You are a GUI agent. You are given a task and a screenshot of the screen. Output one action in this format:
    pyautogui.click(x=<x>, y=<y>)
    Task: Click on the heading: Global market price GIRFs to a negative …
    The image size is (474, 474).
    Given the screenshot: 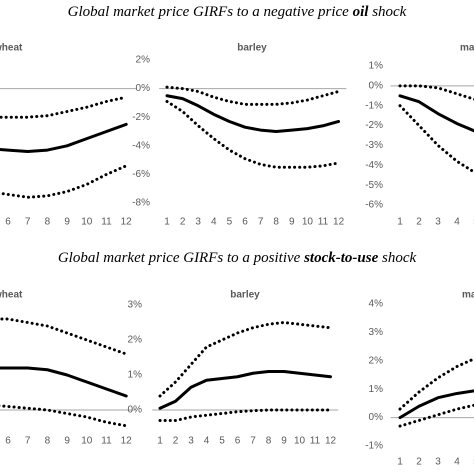 What is the action you would take?
    pyautogui.click(x=237, y=12)
    